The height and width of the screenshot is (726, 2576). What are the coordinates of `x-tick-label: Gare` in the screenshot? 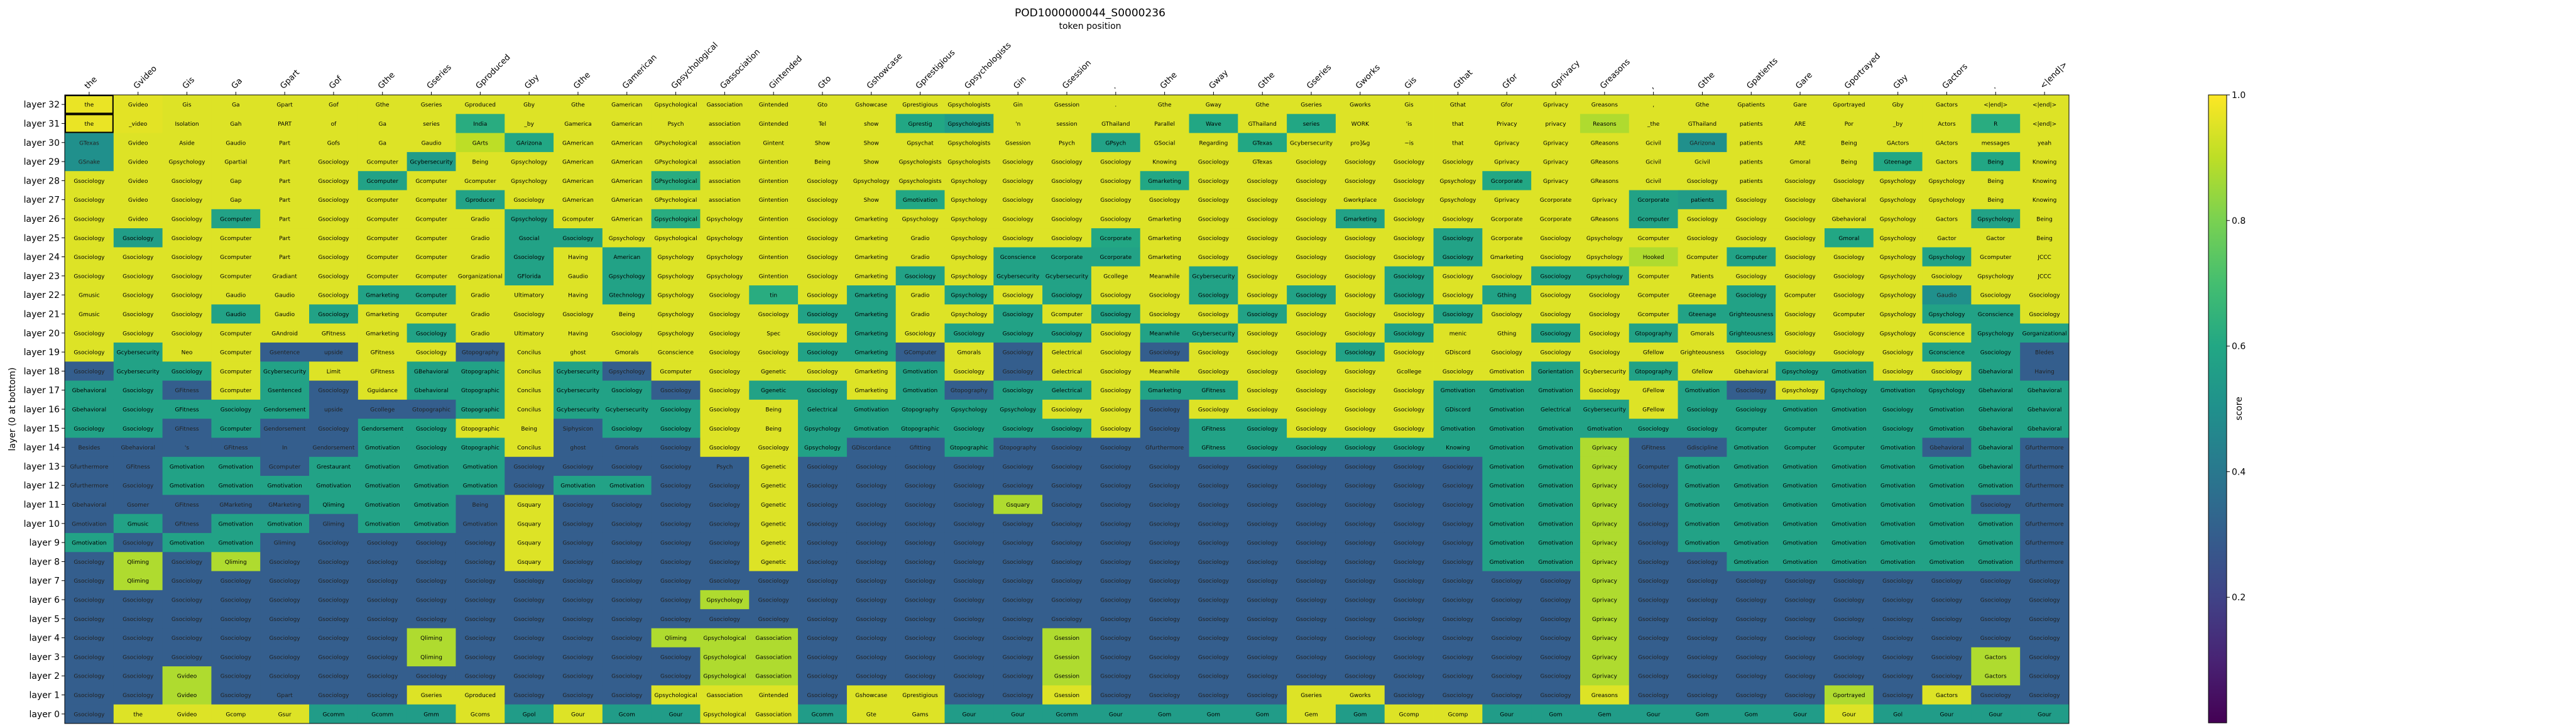 It's located at (1804, 80).